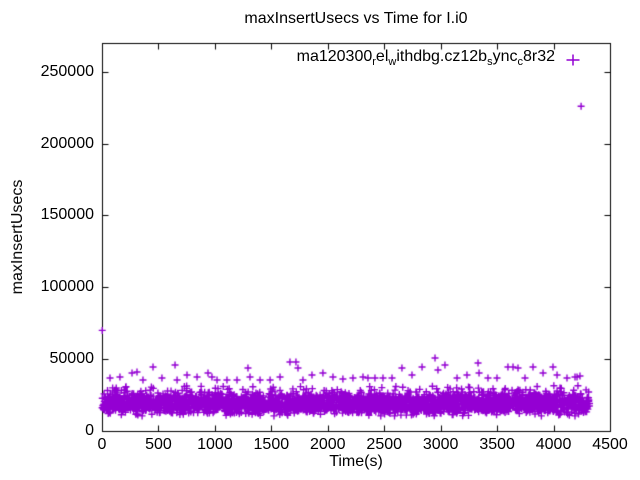  What do you see at coordinates (553, 444) in the screenshot?
I see `x-tick-label: 4000` at bounding box center [553, 444].